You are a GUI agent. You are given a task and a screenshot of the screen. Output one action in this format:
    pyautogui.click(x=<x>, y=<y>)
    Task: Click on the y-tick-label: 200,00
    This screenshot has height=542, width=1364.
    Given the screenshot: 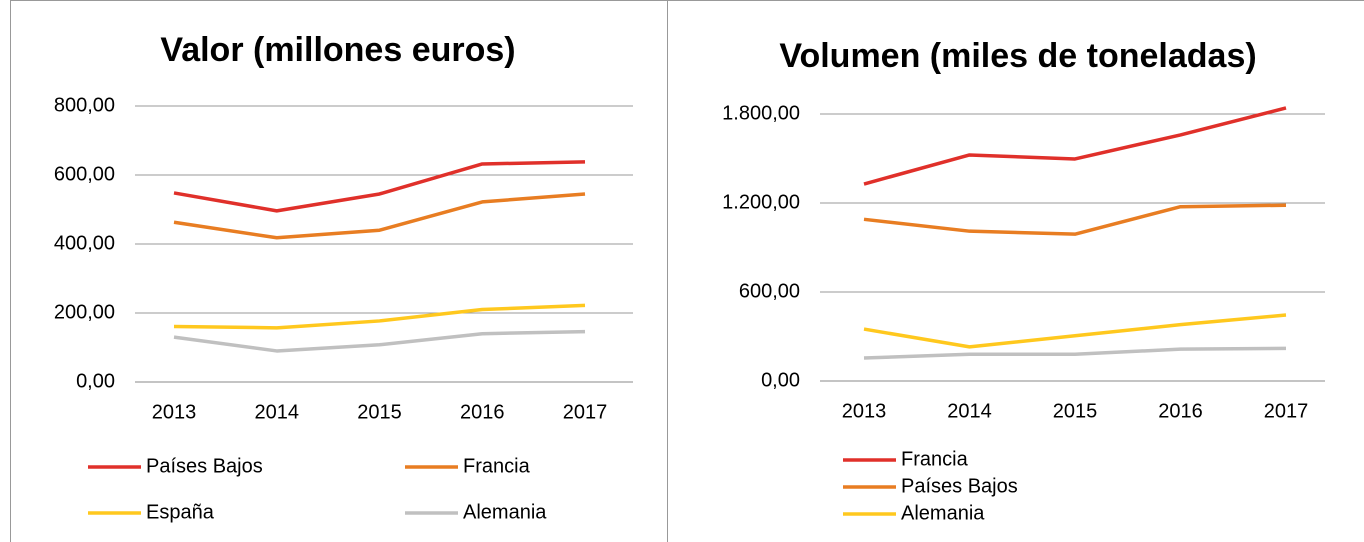 What is the action you would take?
    pyautogui.click(x=84, y=312)
    